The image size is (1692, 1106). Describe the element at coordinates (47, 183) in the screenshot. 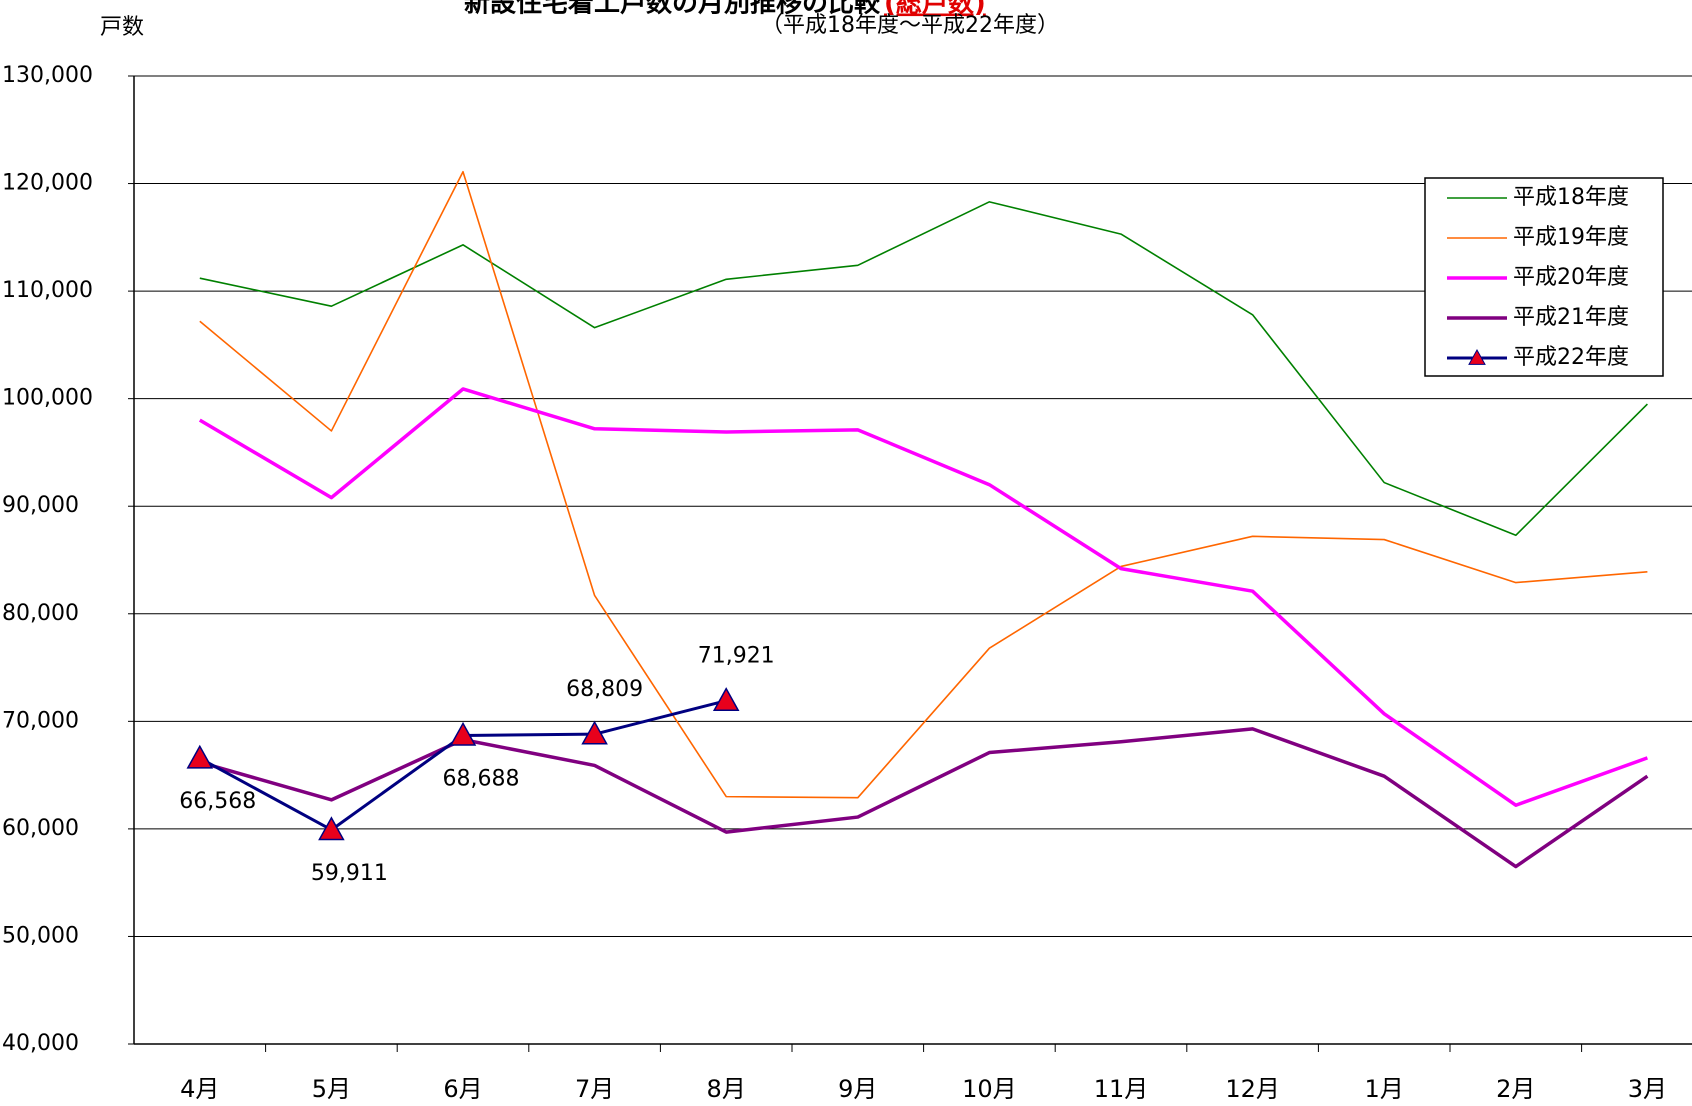

I see `y-tick-label: 120,000` at that location.